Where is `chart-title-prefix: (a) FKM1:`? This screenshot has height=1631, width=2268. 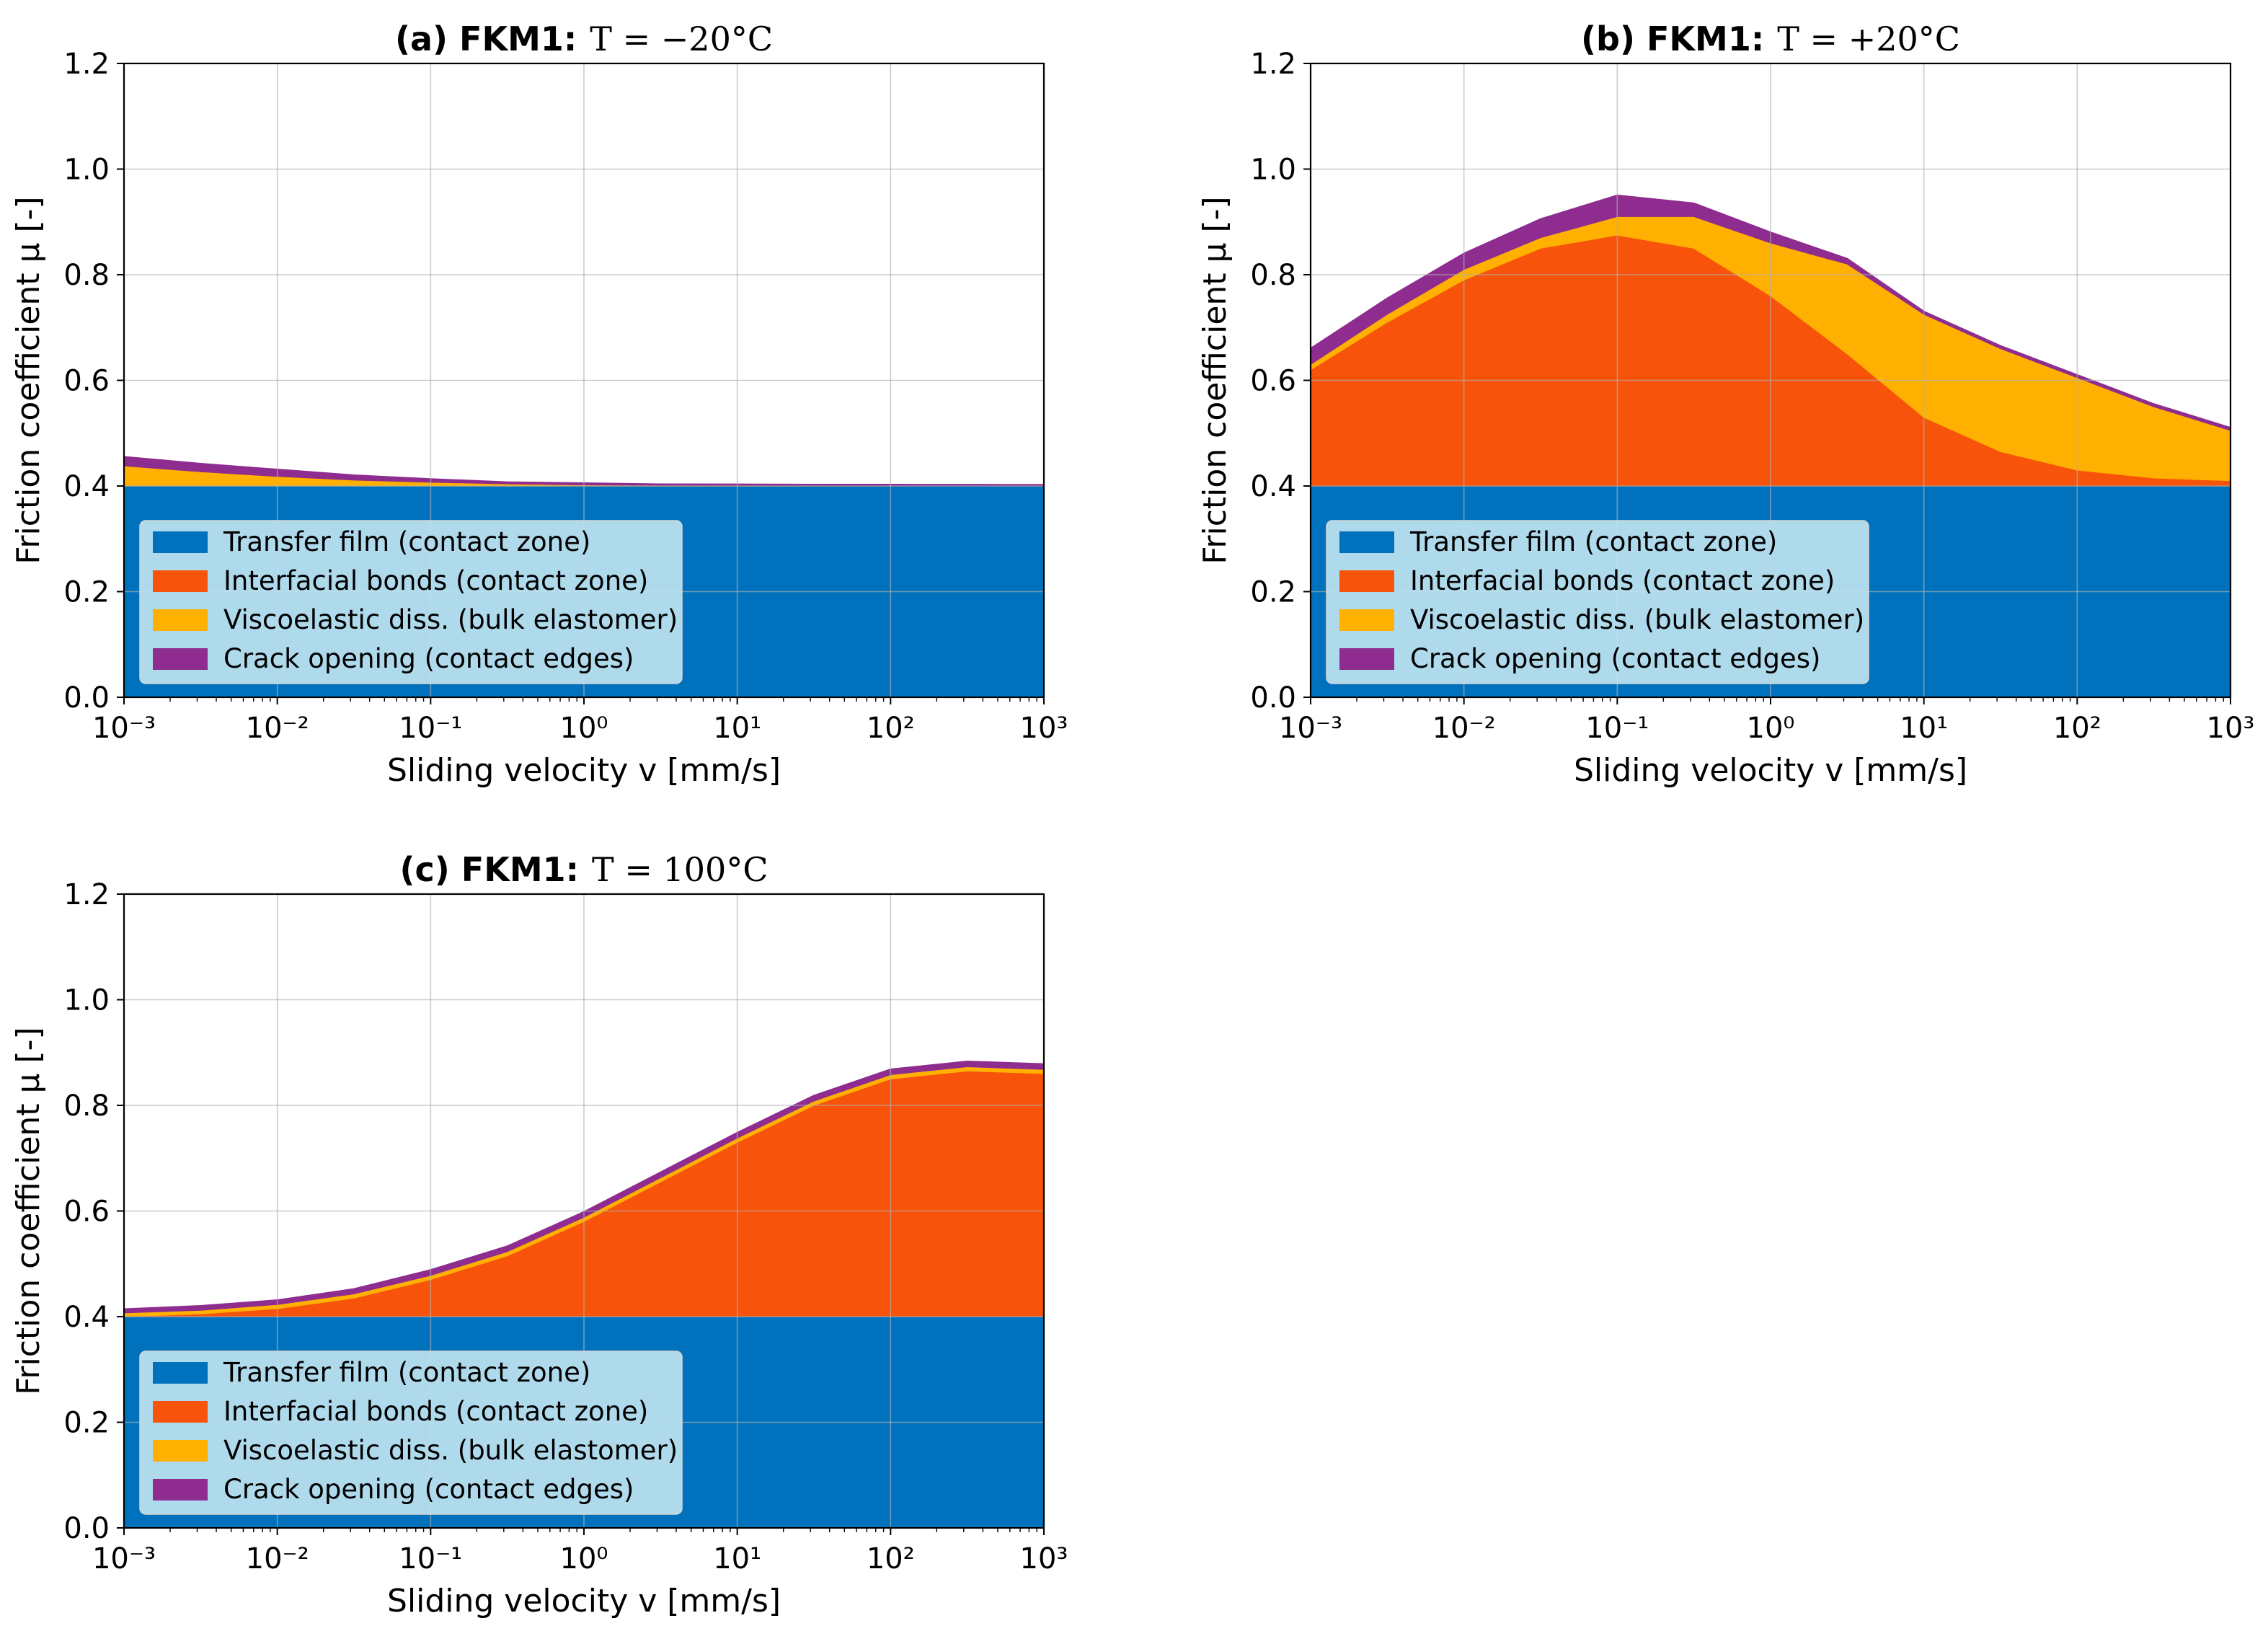
chart-title-prefix: (a) FKM1: is located at coordinates (486, 38).